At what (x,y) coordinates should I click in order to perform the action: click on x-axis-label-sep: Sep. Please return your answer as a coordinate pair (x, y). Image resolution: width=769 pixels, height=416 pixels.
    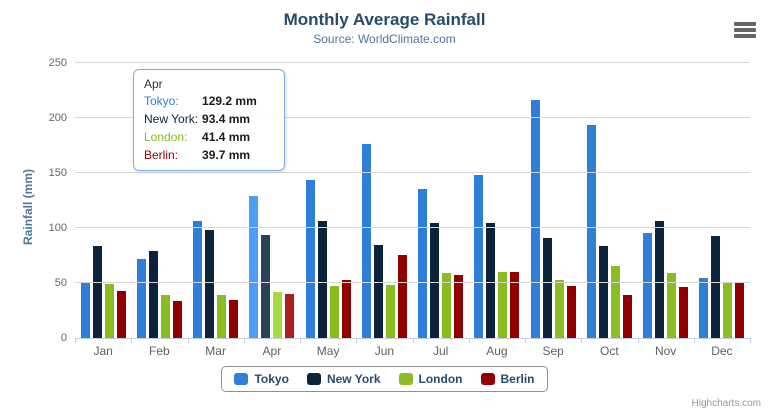
    Looking at the image, I should click on (553, 351).